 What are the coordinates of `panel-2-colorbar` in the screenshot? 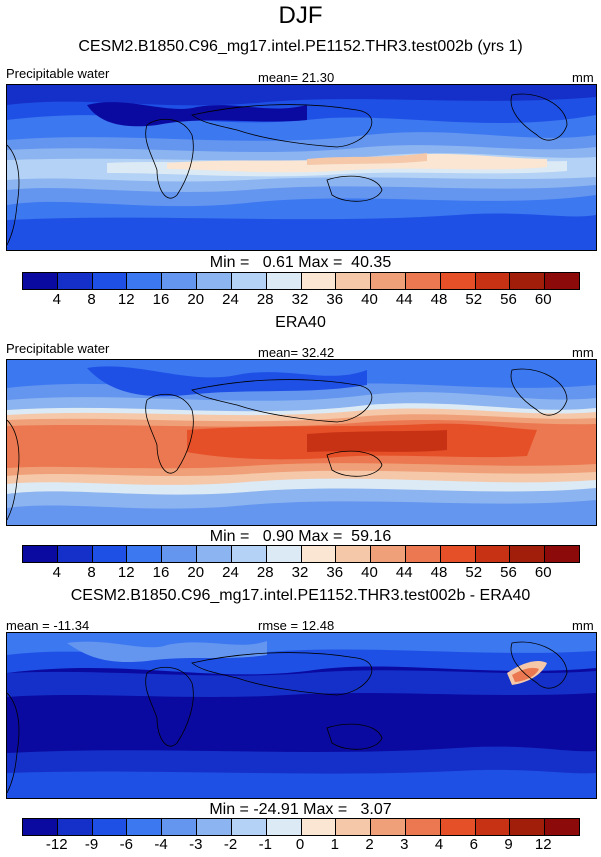 It's located at (301, 554).